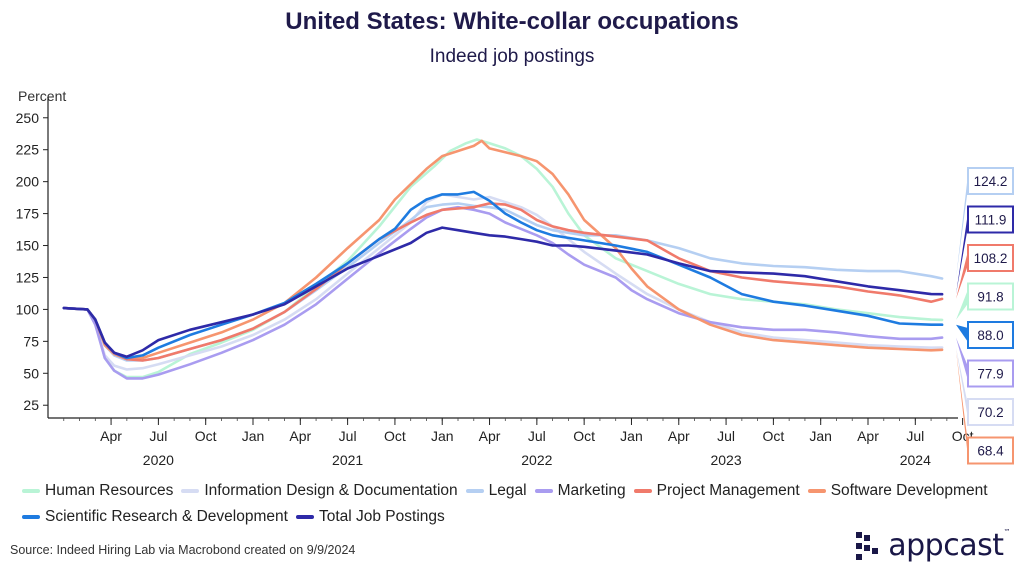 The height and width of the screenshot is (572, 1024). I want to click on appcast-logo-icon, so click(867, 545).